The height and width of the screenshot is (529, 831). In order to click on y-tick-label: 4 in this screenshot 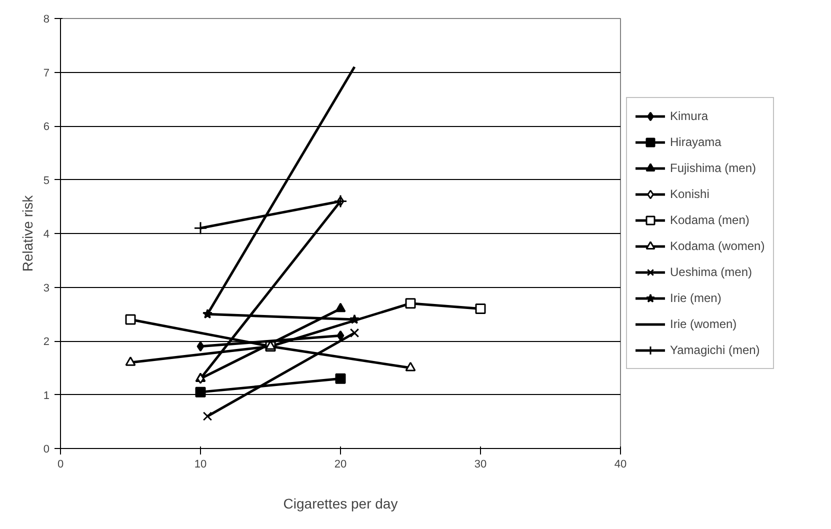, I will do `click(46, 234)`.